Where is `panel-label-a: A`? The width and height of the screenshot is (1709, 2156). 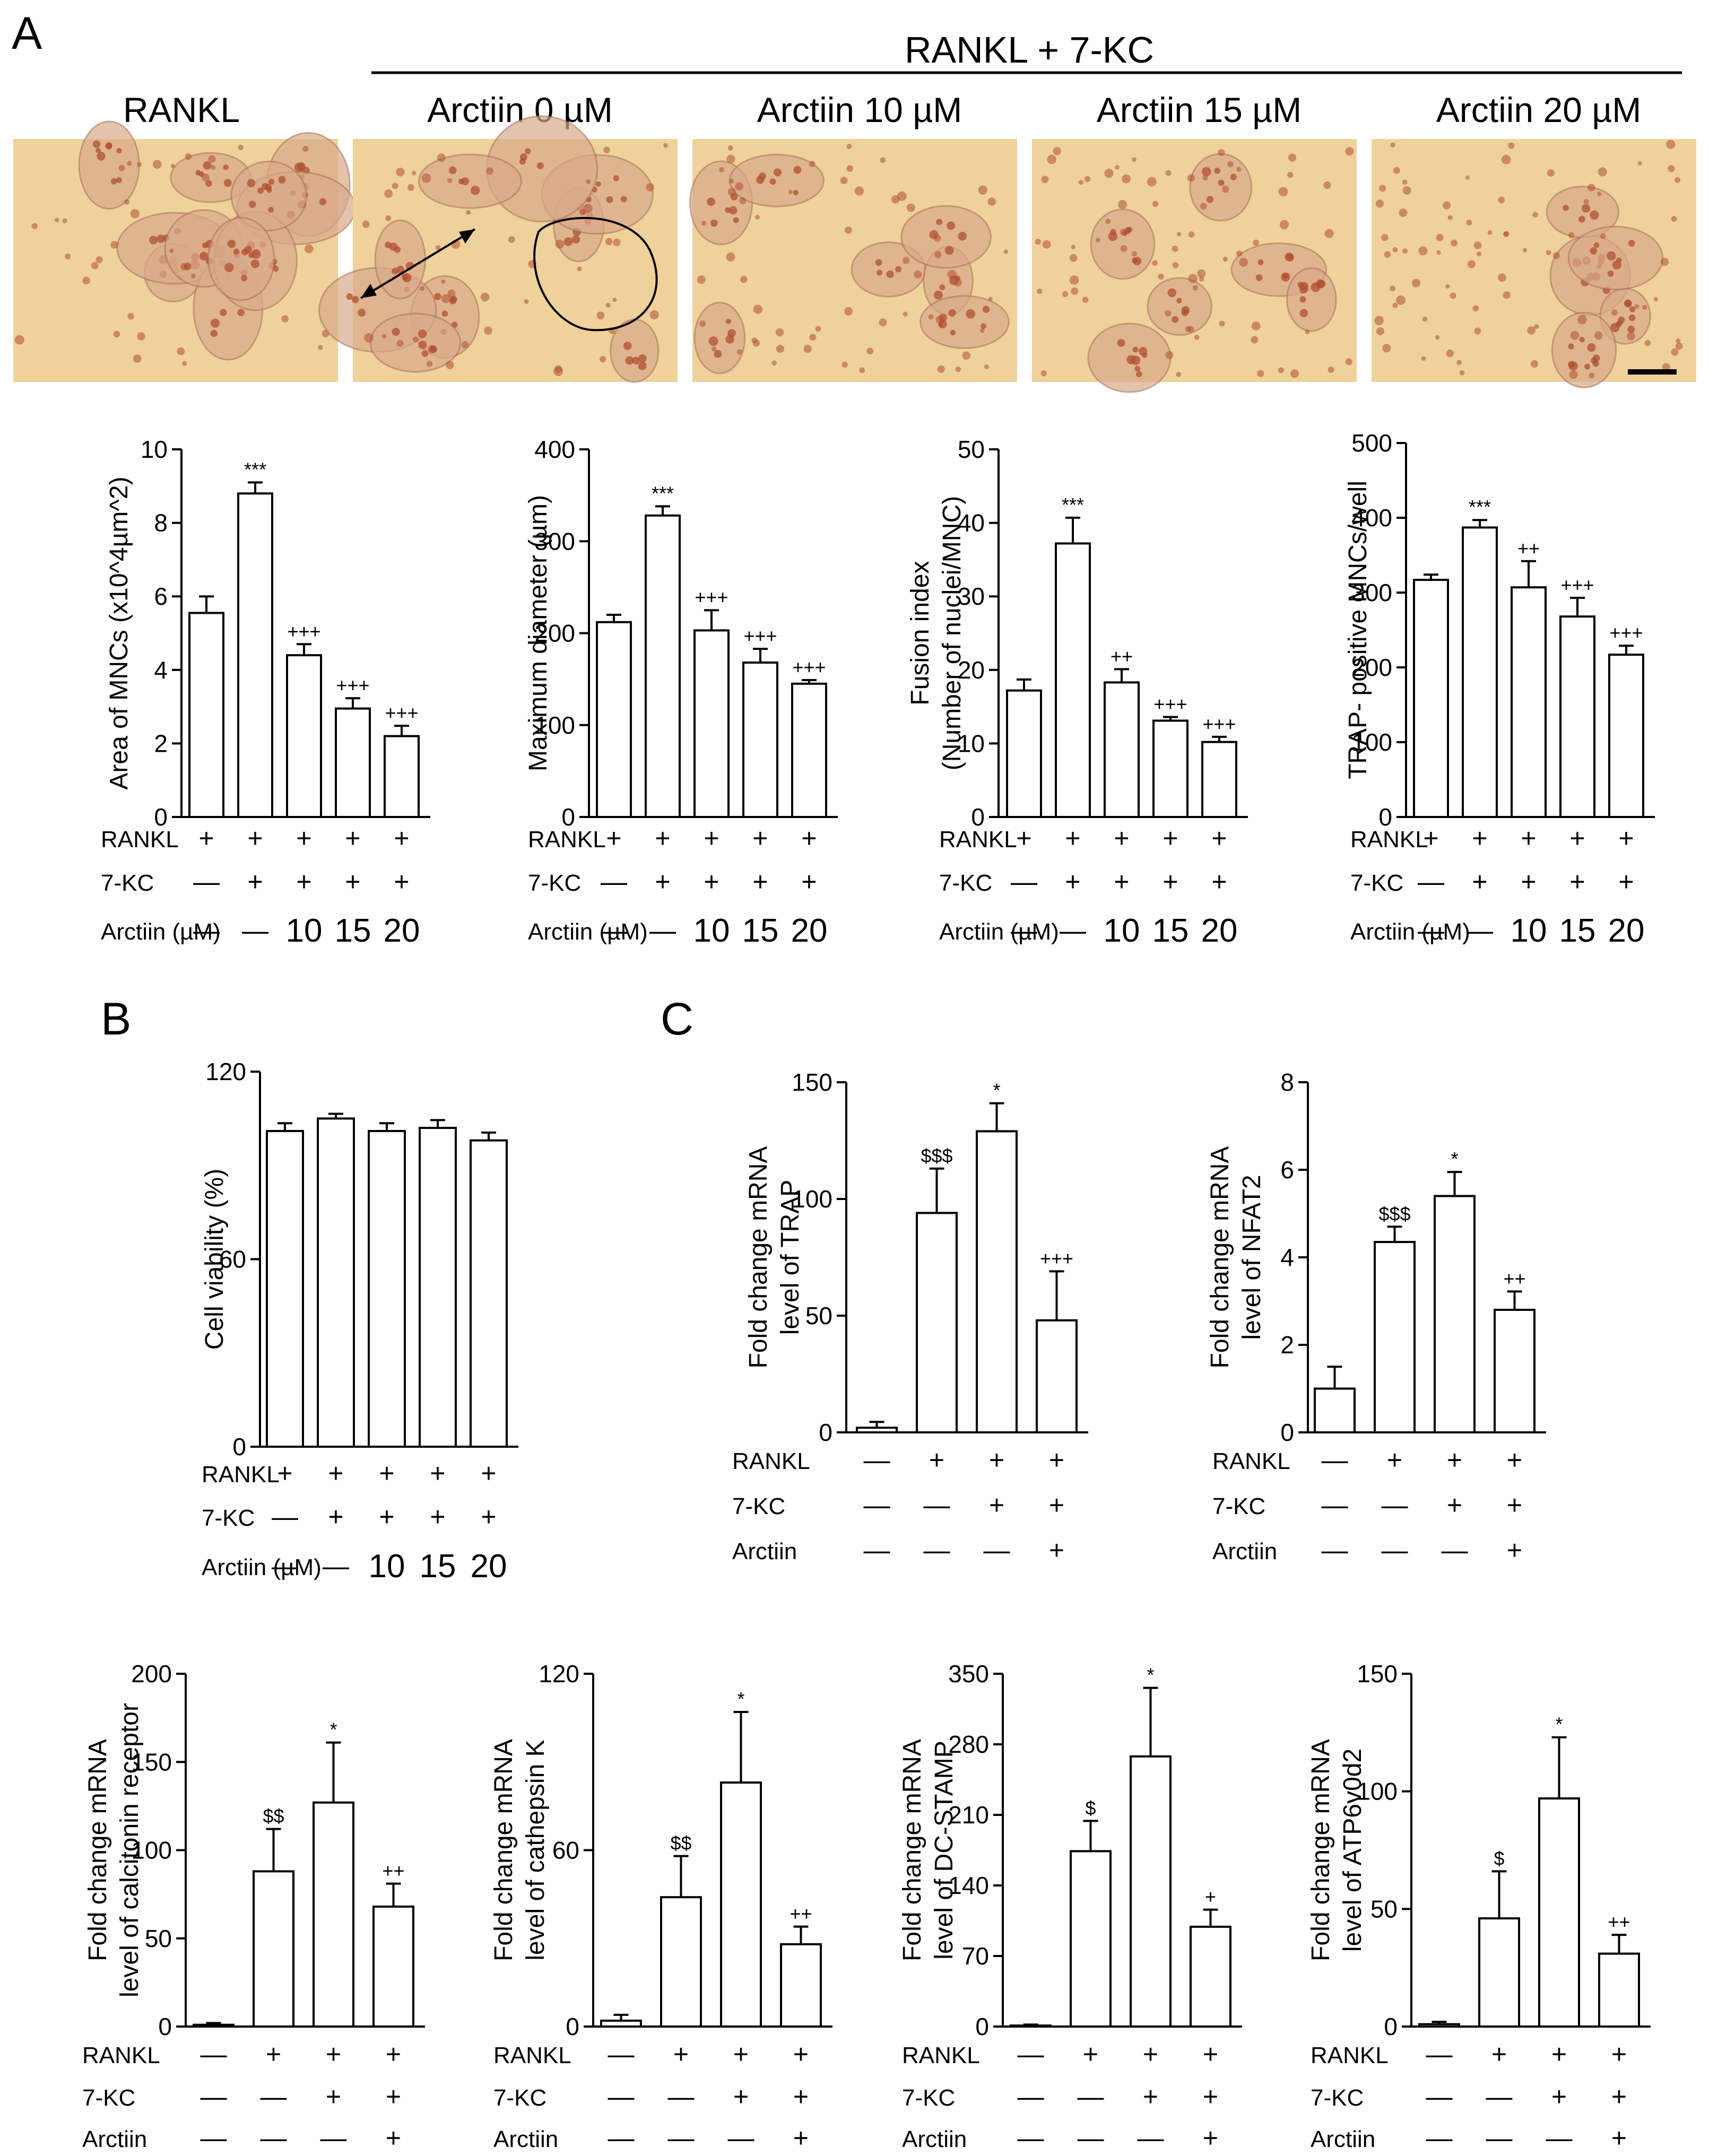
panel-label-a: A is located at coordinates (27, 33).